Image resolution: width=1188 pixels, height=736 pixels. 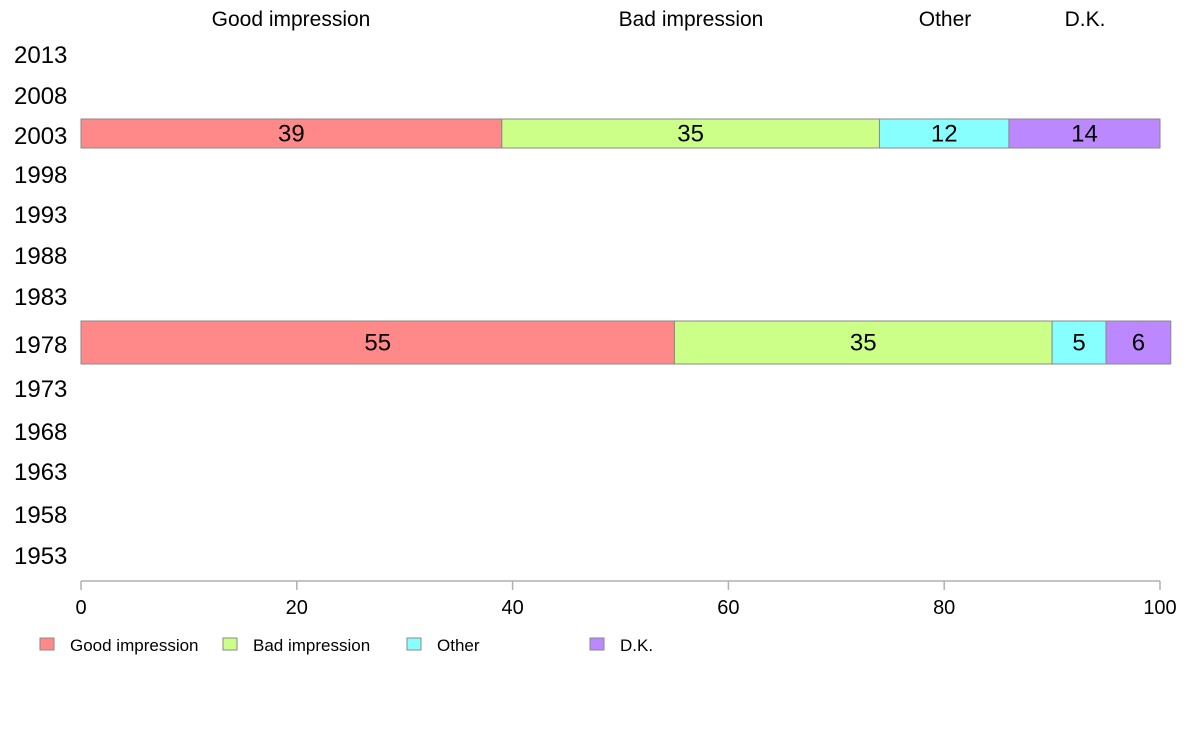 I want to click on year-label-1988: 1988, so click(x=40, y=256).